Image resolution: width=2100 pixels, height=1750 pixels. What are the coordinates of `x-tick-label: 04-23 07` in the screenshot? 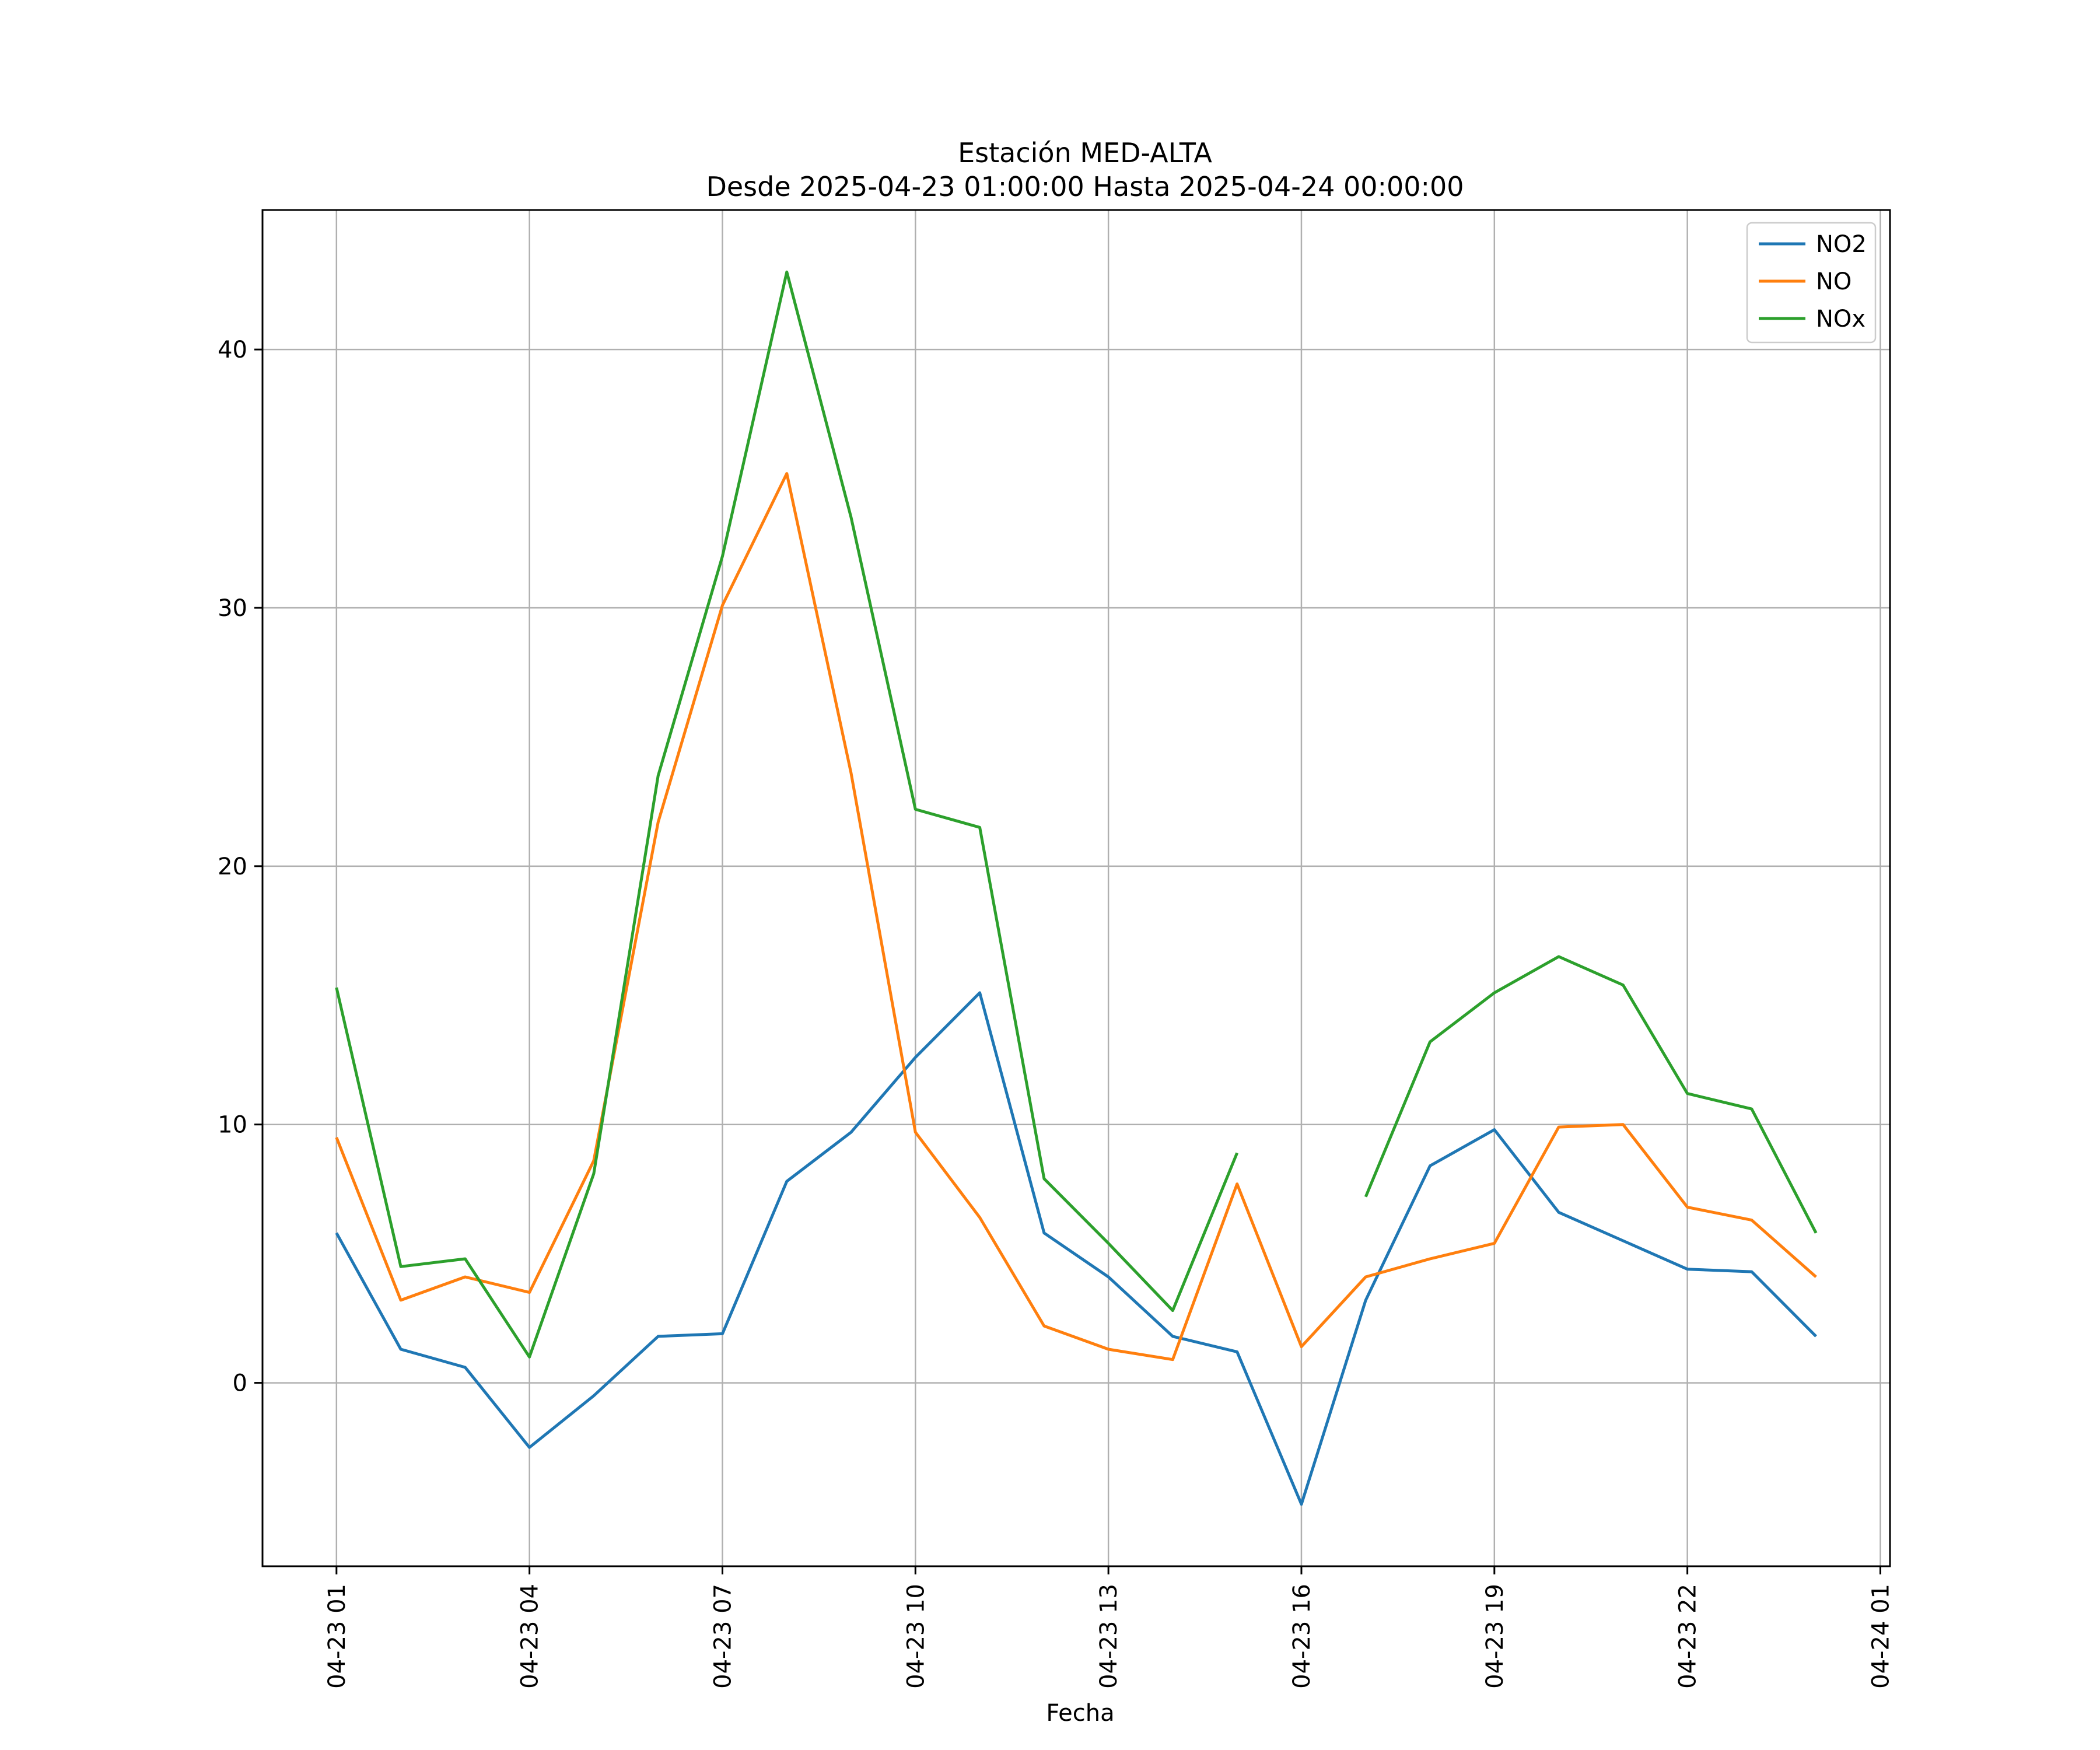 It's located at (722, 1636).